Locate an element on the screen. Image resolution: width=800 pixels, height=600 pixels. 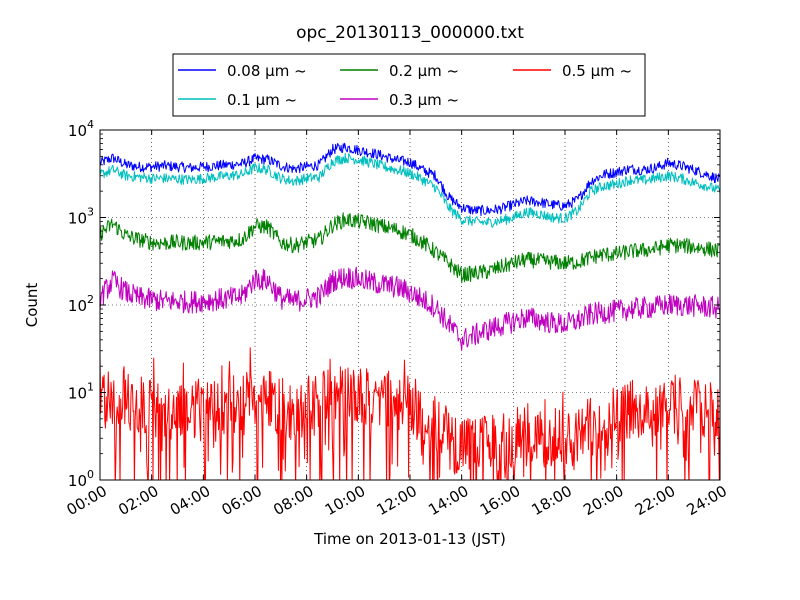
y-tick-label: 10⁴ is located at coordinates (81, 129).